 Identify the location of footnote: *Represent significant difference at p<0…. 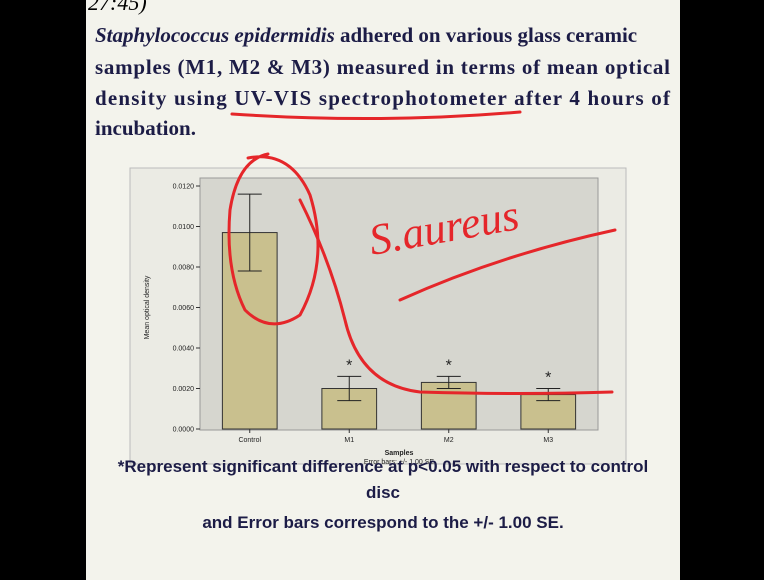
(383, 466).